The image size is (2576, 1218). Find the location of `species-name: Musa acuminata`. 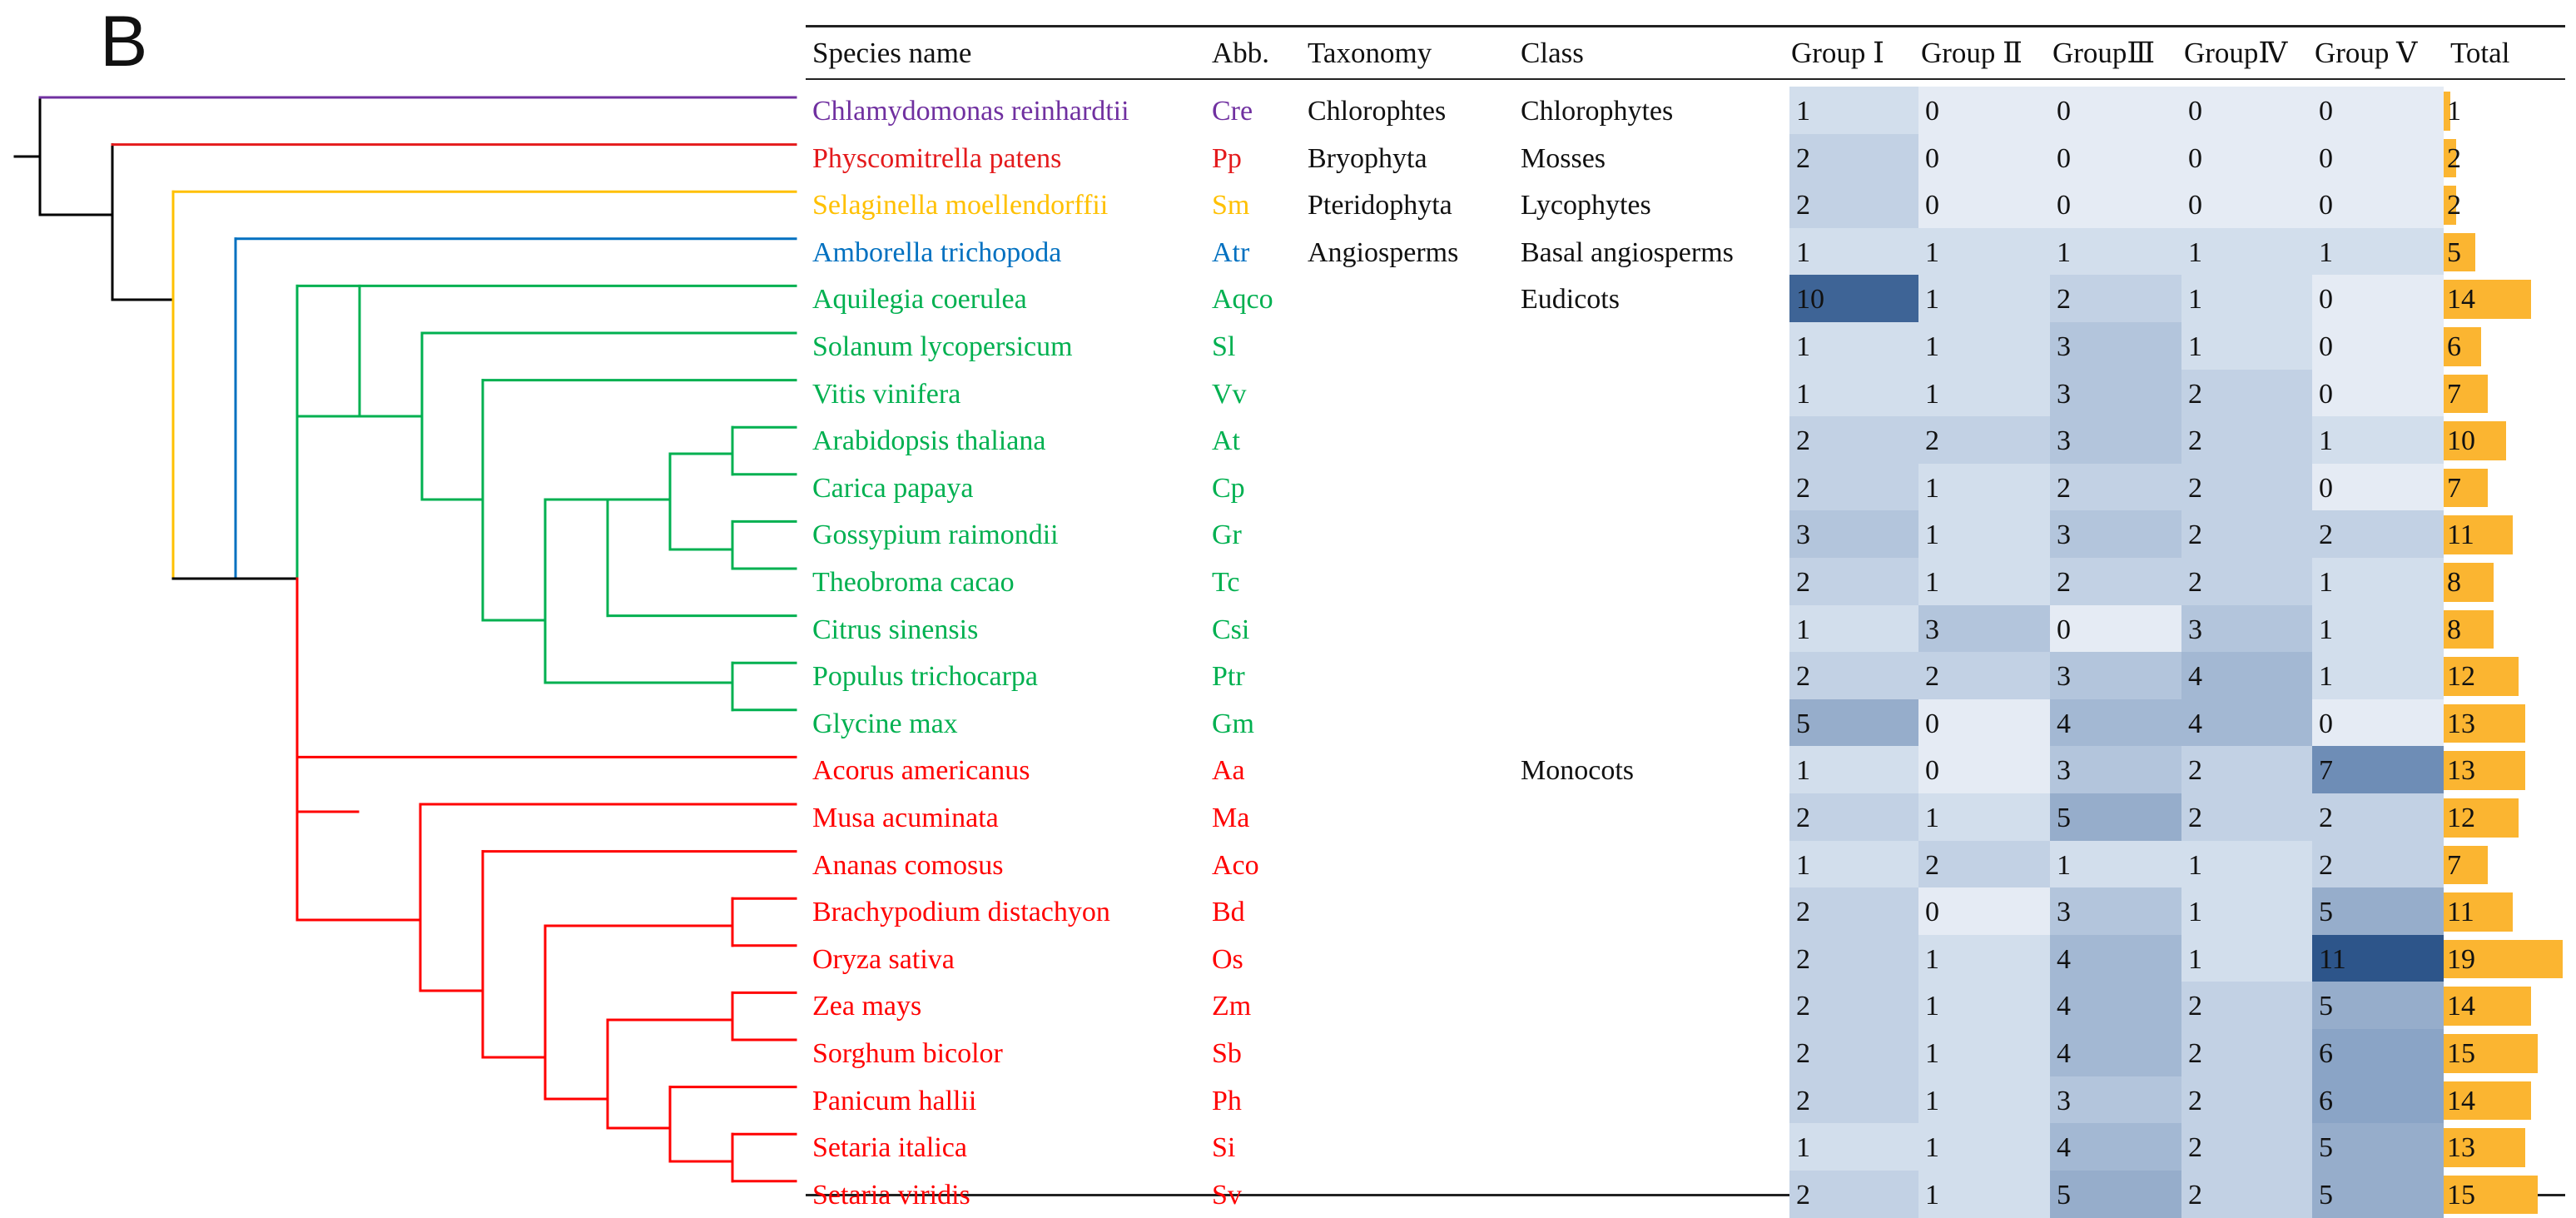

species-name: Musa acuminata is located at coordinates (905, 818).